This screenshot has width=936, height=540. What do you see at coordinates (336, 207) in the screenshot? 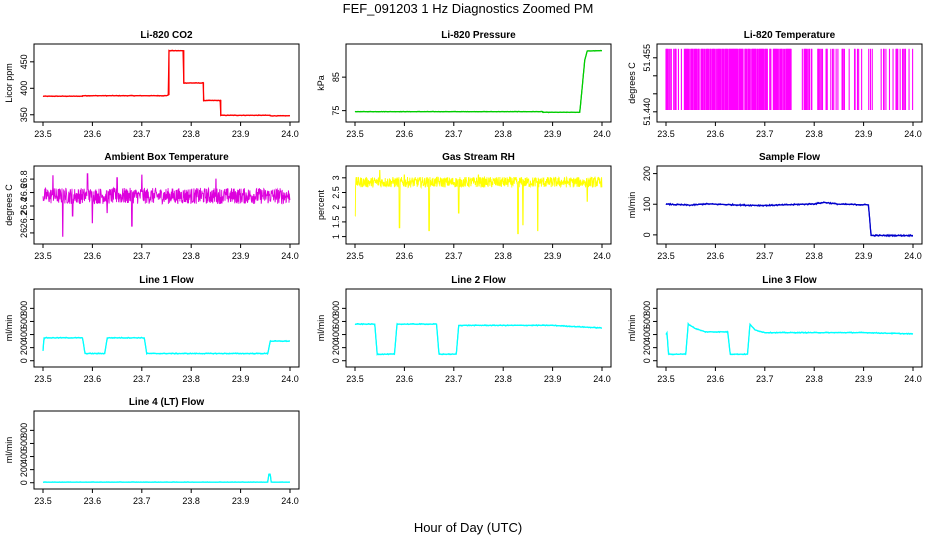
I see `y-tick-label: 2` at bounding box center [336, 207].